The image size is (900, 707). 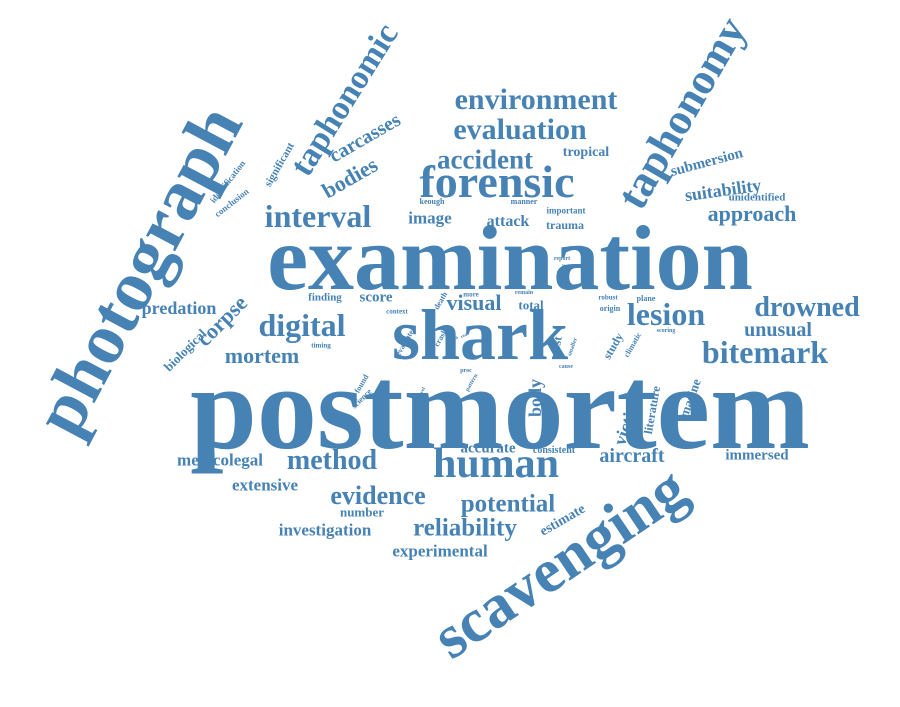 I want to click on word-attack: attack, so click(x=508, y=221).